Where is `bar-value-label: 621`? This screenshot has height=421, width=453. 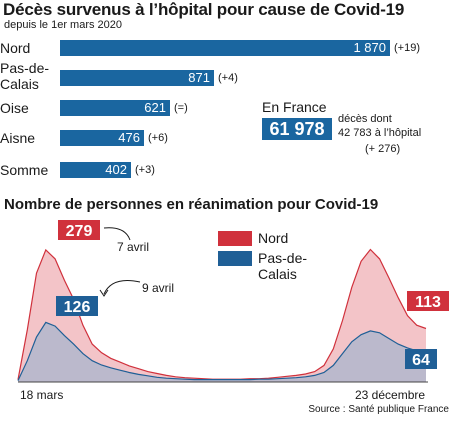 bar-value-label: 621 is located at coordinates (155, 107).